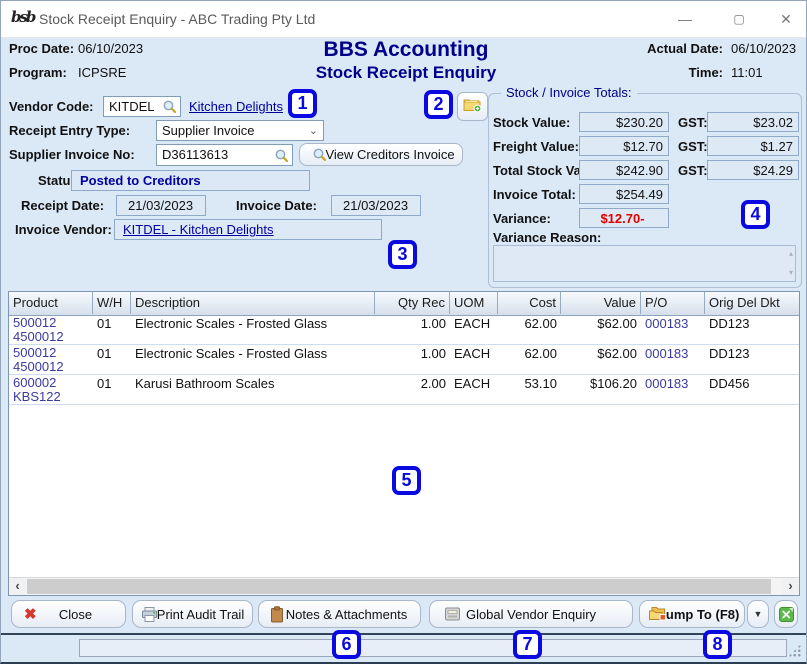  I want to click on qty-rec-cell: 2.00, so click(433, 383).